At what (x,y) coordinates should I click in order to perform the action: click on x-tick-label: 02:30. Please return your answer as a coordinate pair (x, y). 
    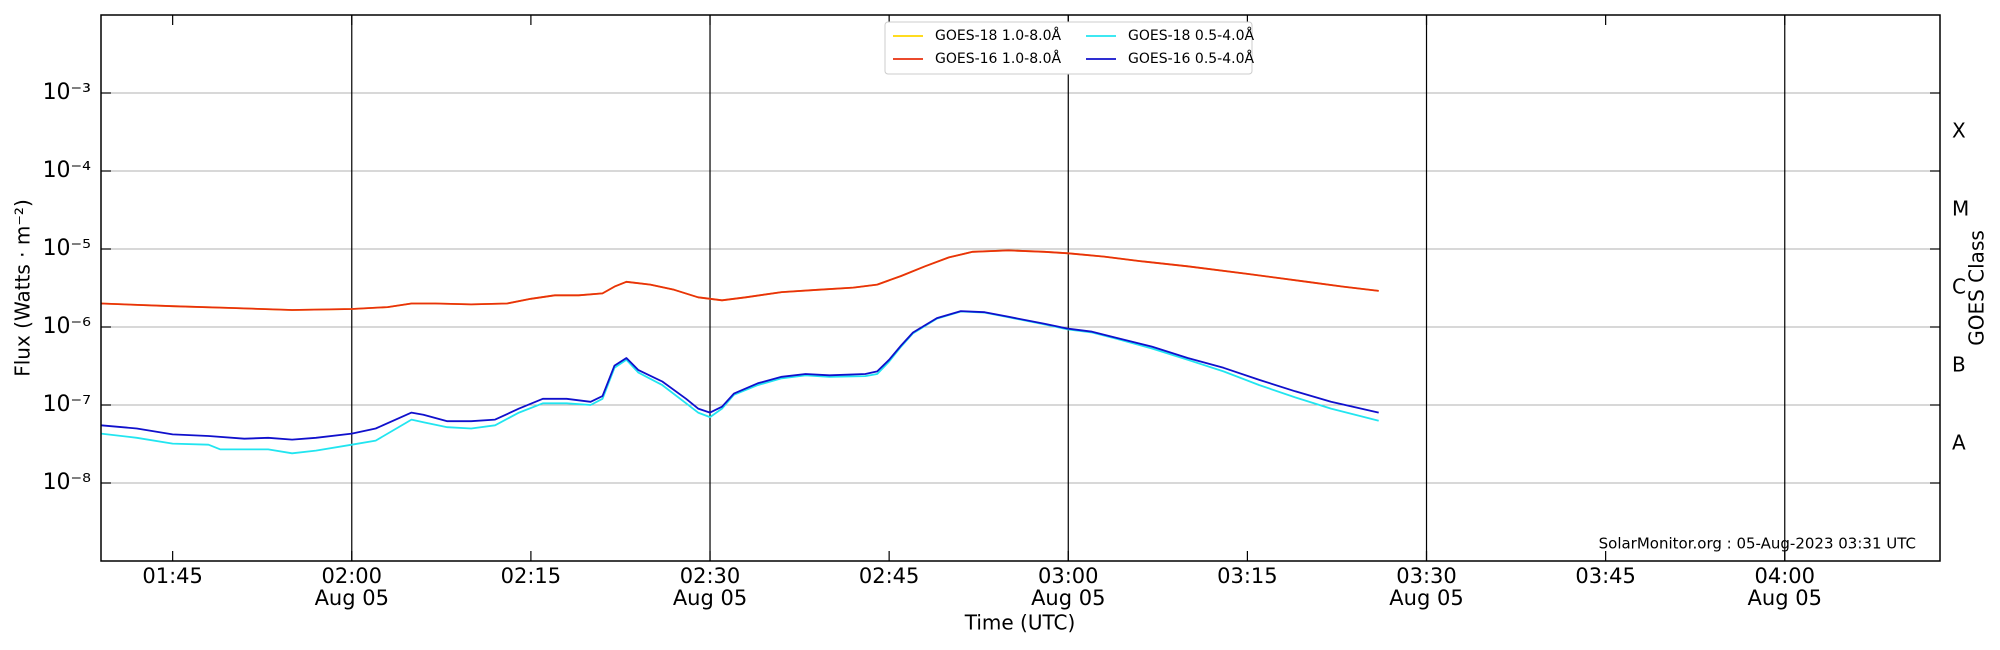
    Looking at the image, I should click on (710, 576).